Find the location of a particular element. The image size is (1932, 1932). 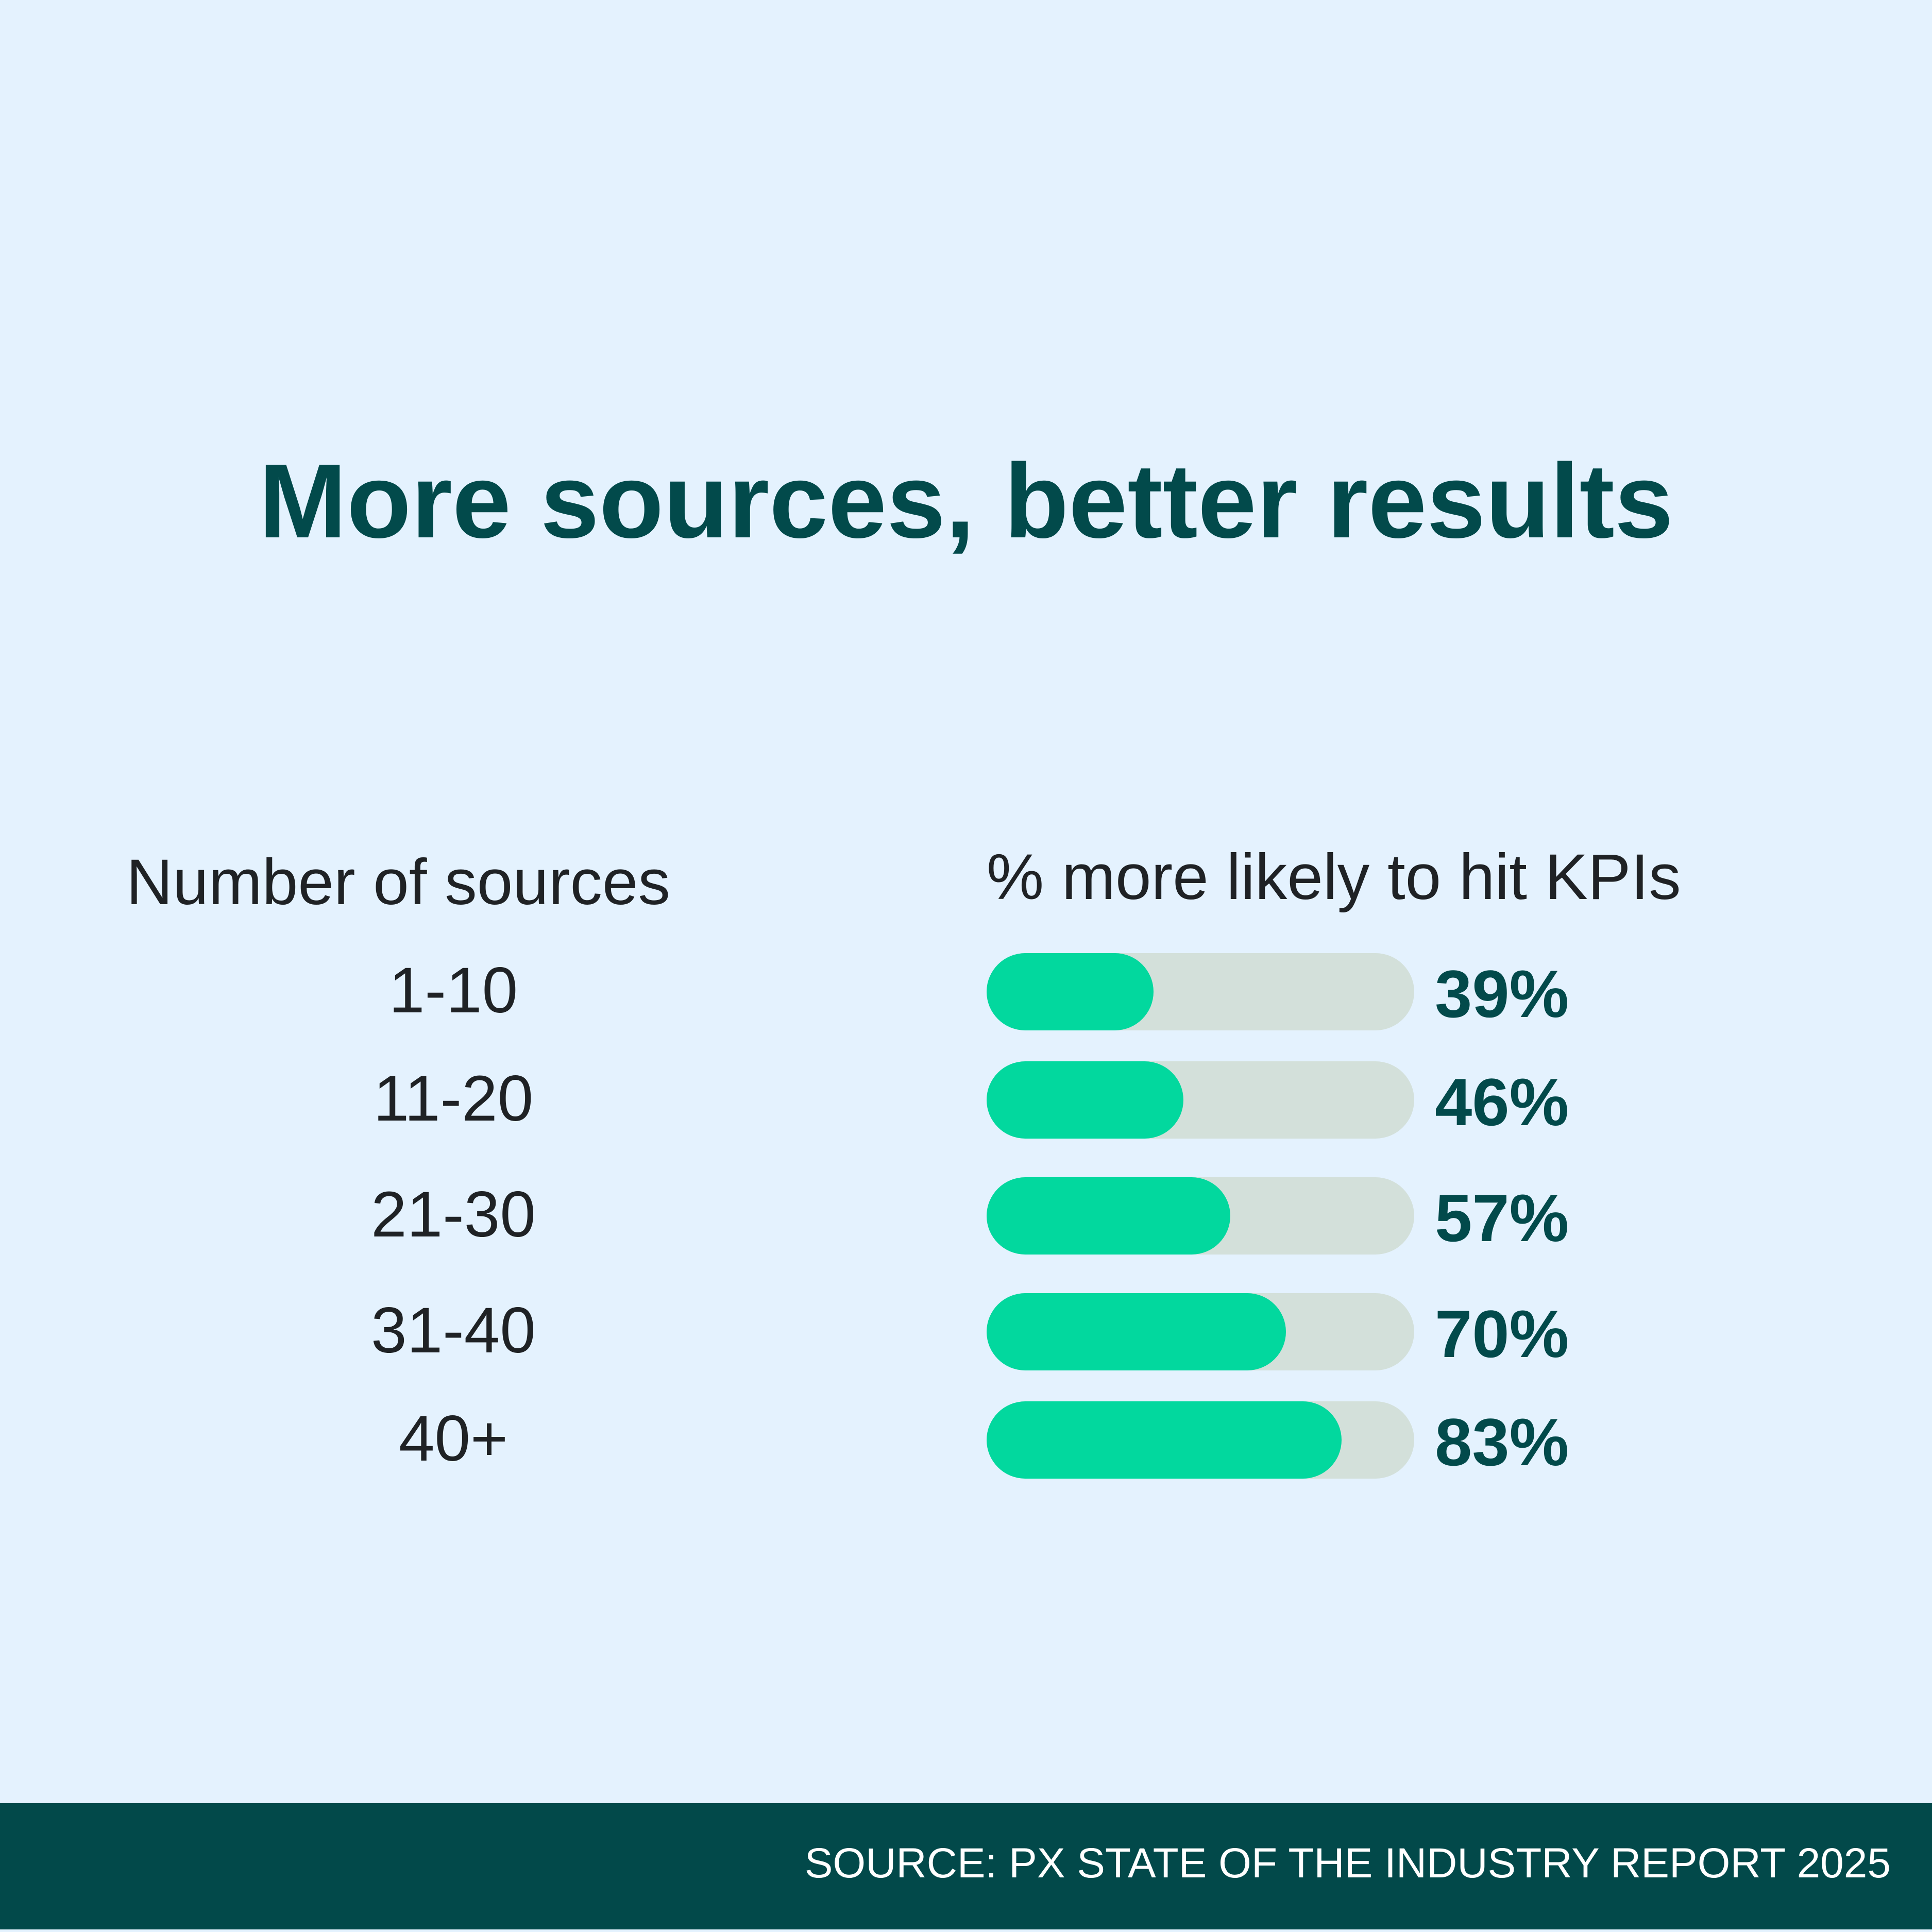

value-column-label: % more likely to hit KPIs is located at coordinates (1334, 877).